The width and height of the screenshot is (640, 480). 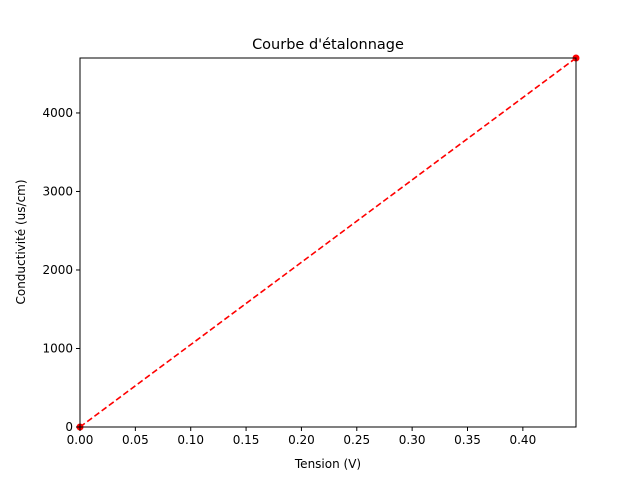 I want to click on chart-title: Courbe d'étalonnage, so click(x=328, y=45).